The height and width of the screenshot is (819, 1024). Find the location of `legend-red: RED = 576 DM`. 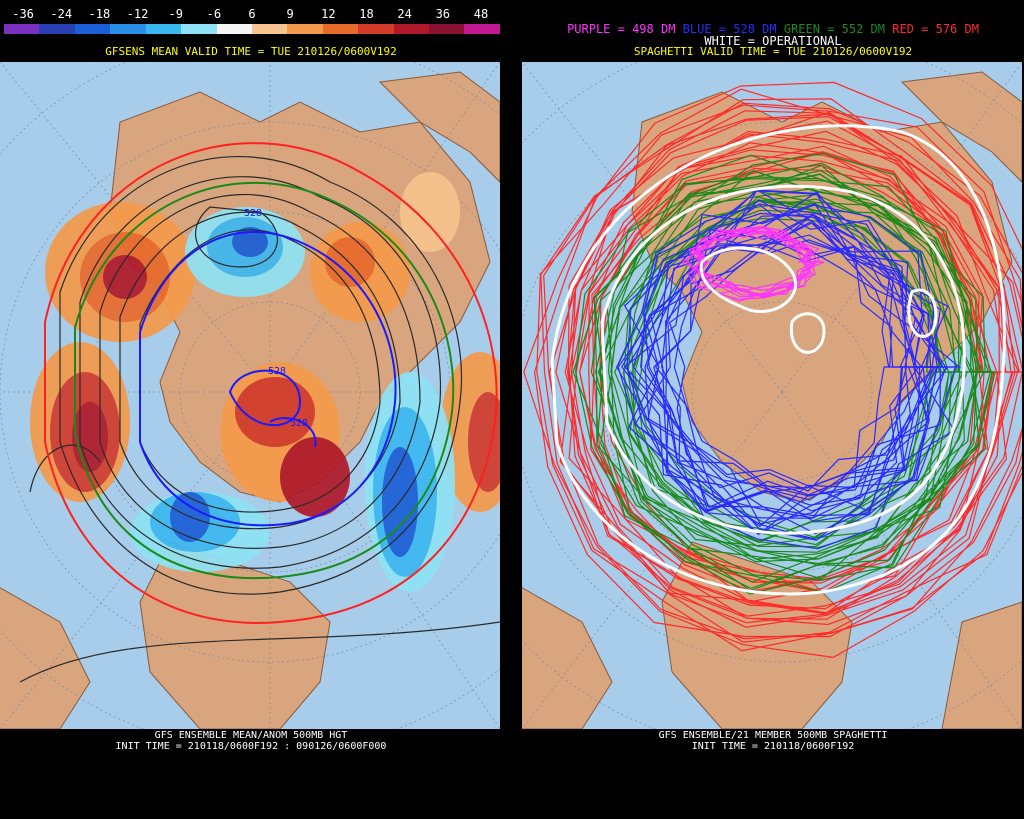

legend-red: RED = 576 DM is located at coordinates (935, 29).